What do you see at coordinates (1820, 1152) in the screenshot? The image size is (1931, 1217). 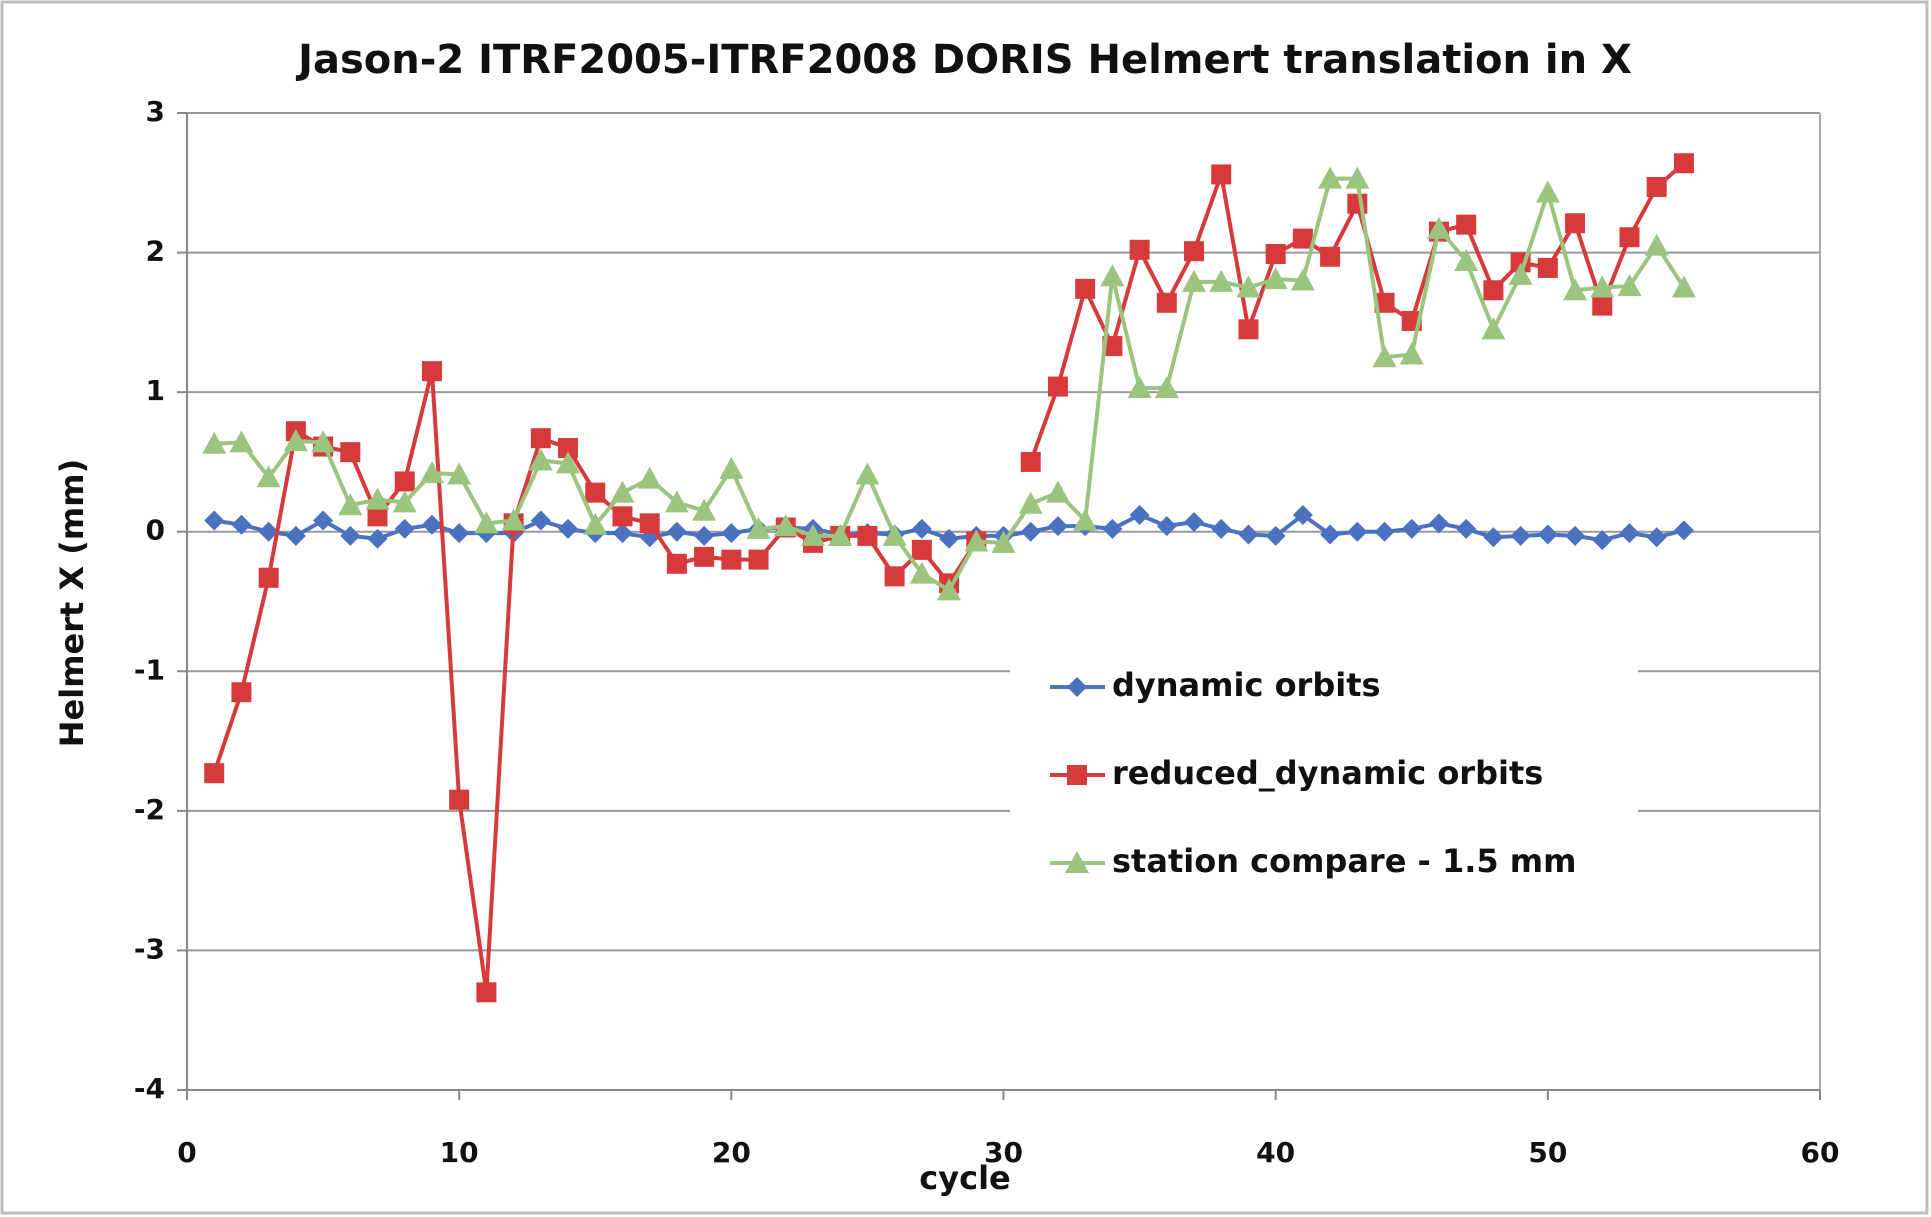 I see `x-tick-label: 60` at bounding box center [1820, 1152].